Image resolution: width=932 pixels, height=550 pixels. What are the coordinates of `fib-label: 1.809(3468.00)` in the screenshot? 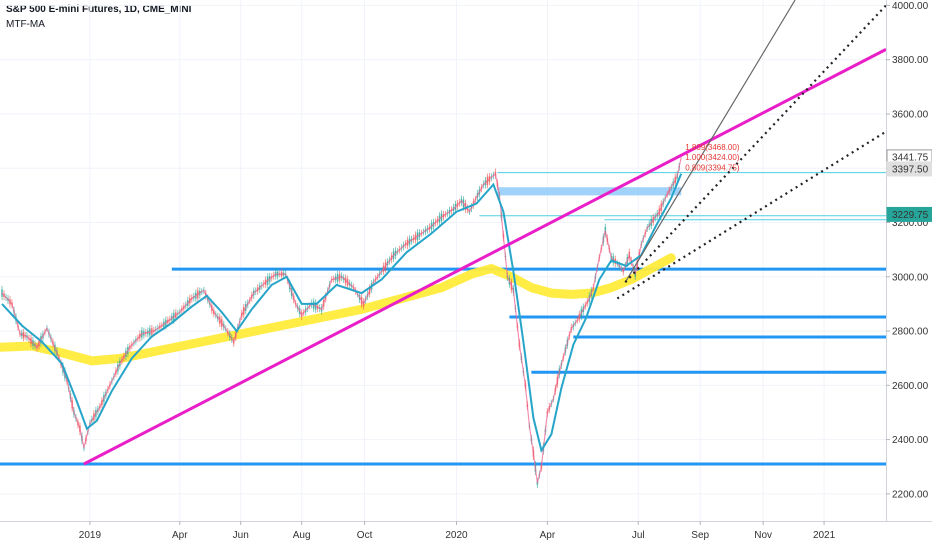 It's located at (712, 147).